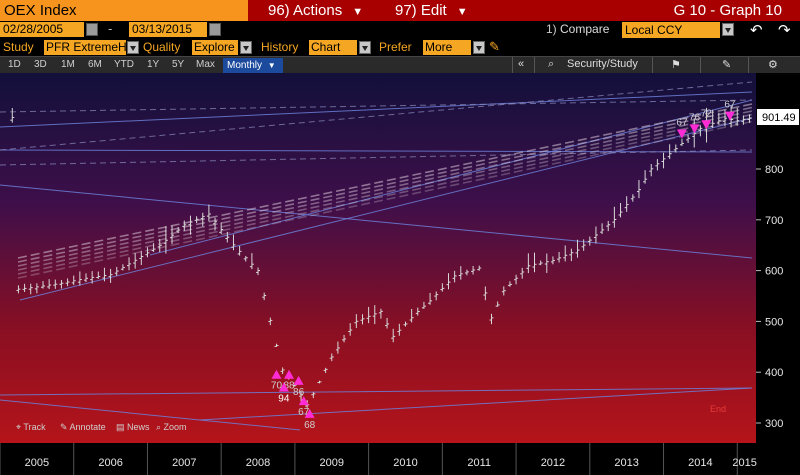  I want to click on news-tool: ▤ News, so click(133, 427).